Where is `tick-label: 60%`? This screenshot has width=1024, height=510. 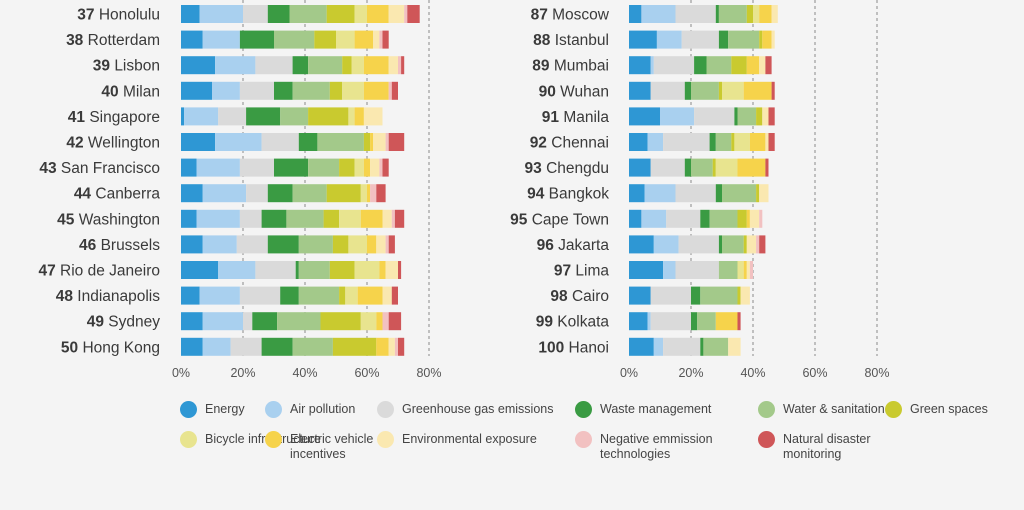
tick-label: 60% is located at coordinates (366, 373).